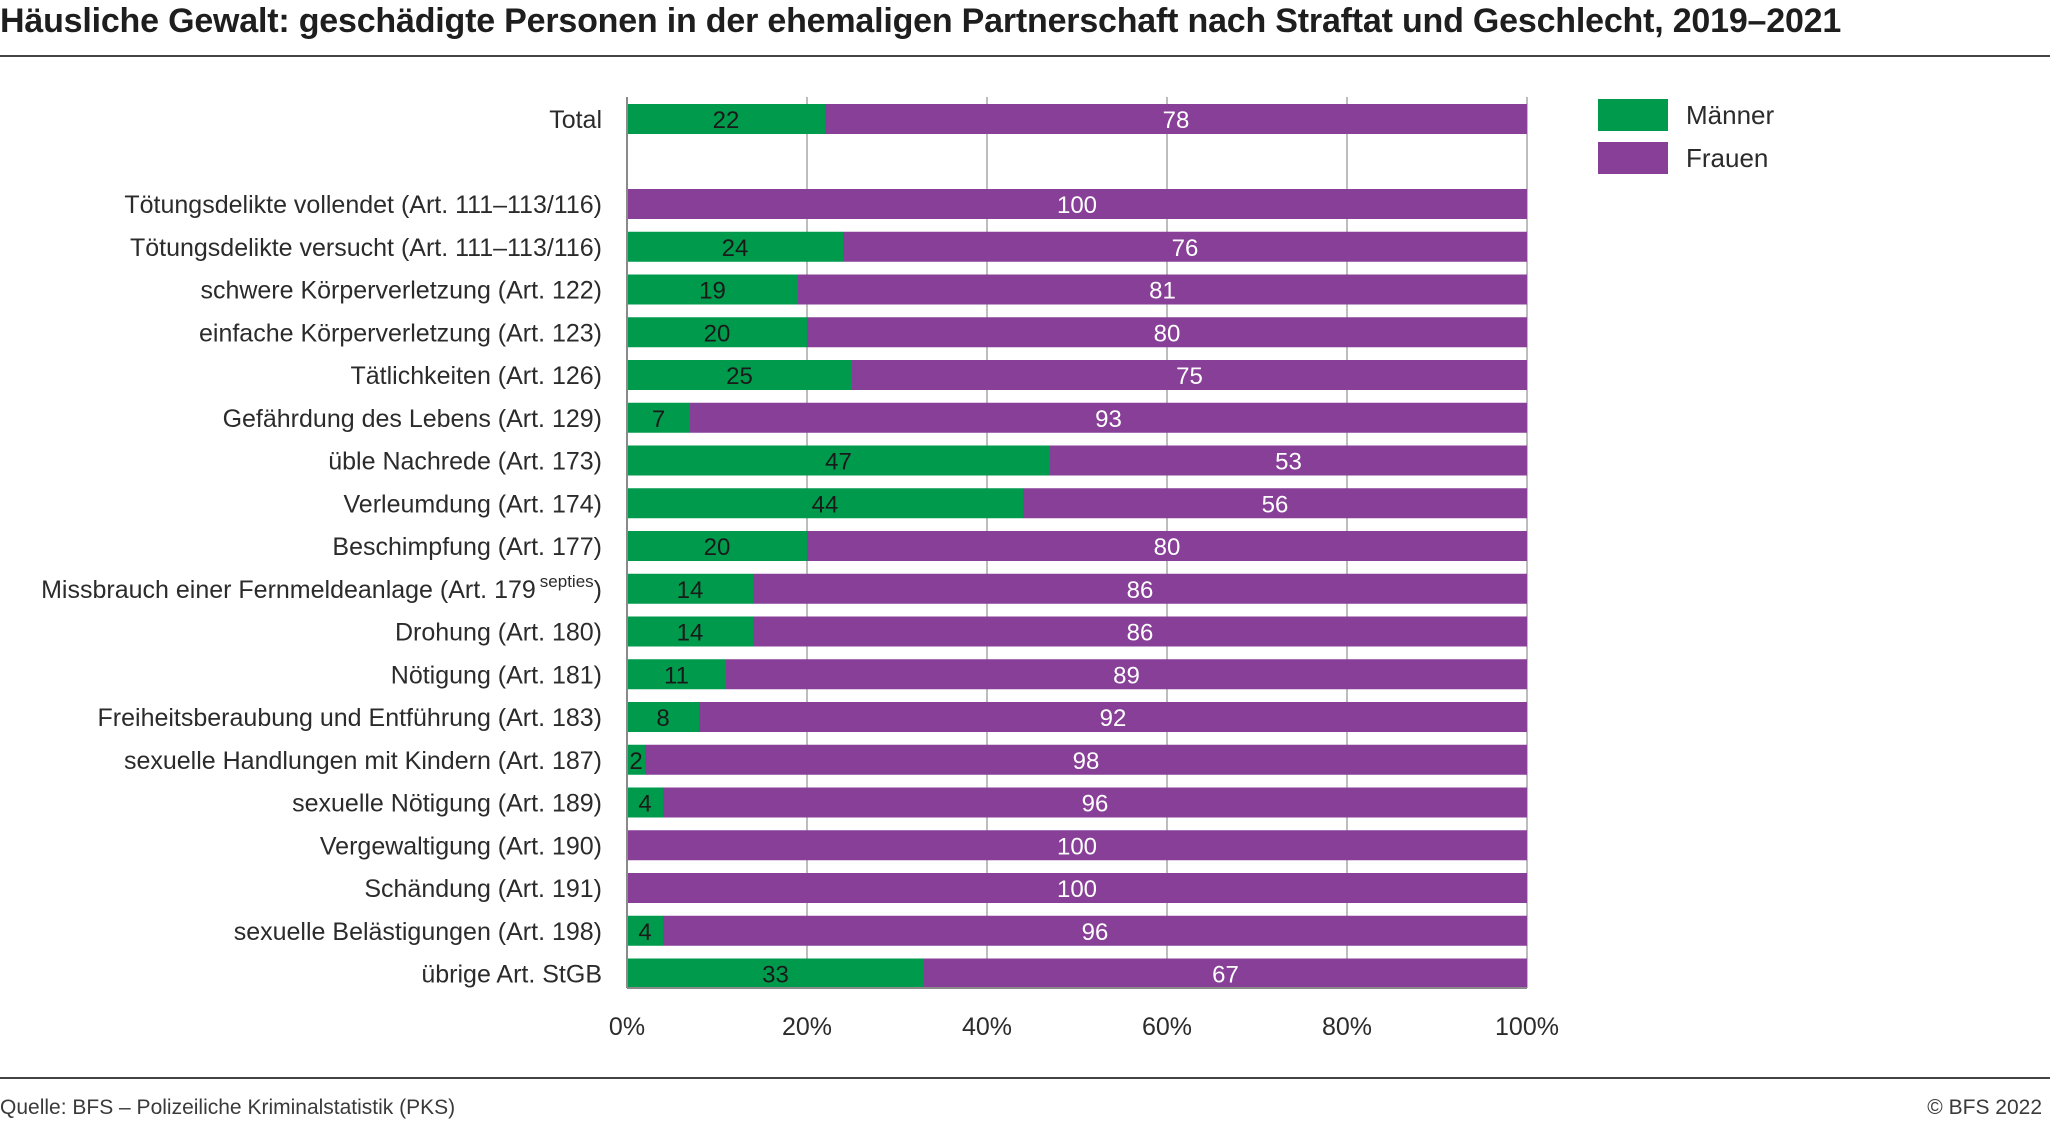  I want to click on category-label: übrige Art. StGB, so click(511, 975).